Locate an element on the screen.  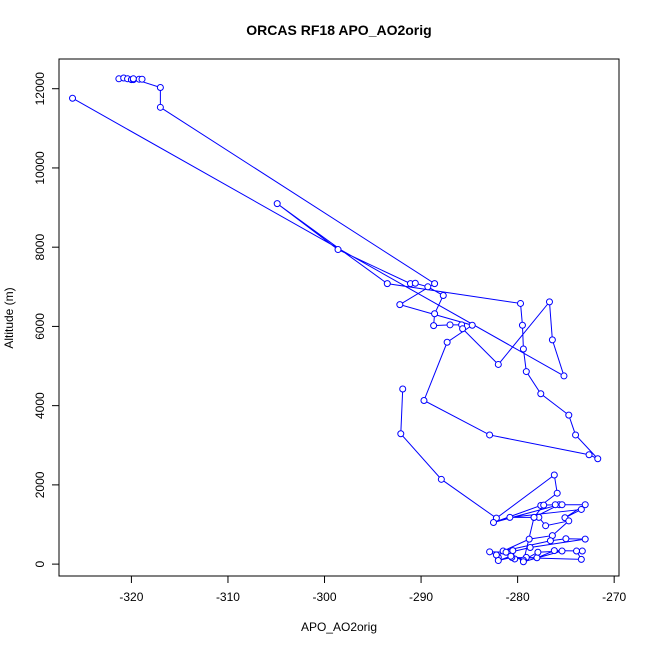
x-tick-label: -270 is located at coordinates (614, 597).